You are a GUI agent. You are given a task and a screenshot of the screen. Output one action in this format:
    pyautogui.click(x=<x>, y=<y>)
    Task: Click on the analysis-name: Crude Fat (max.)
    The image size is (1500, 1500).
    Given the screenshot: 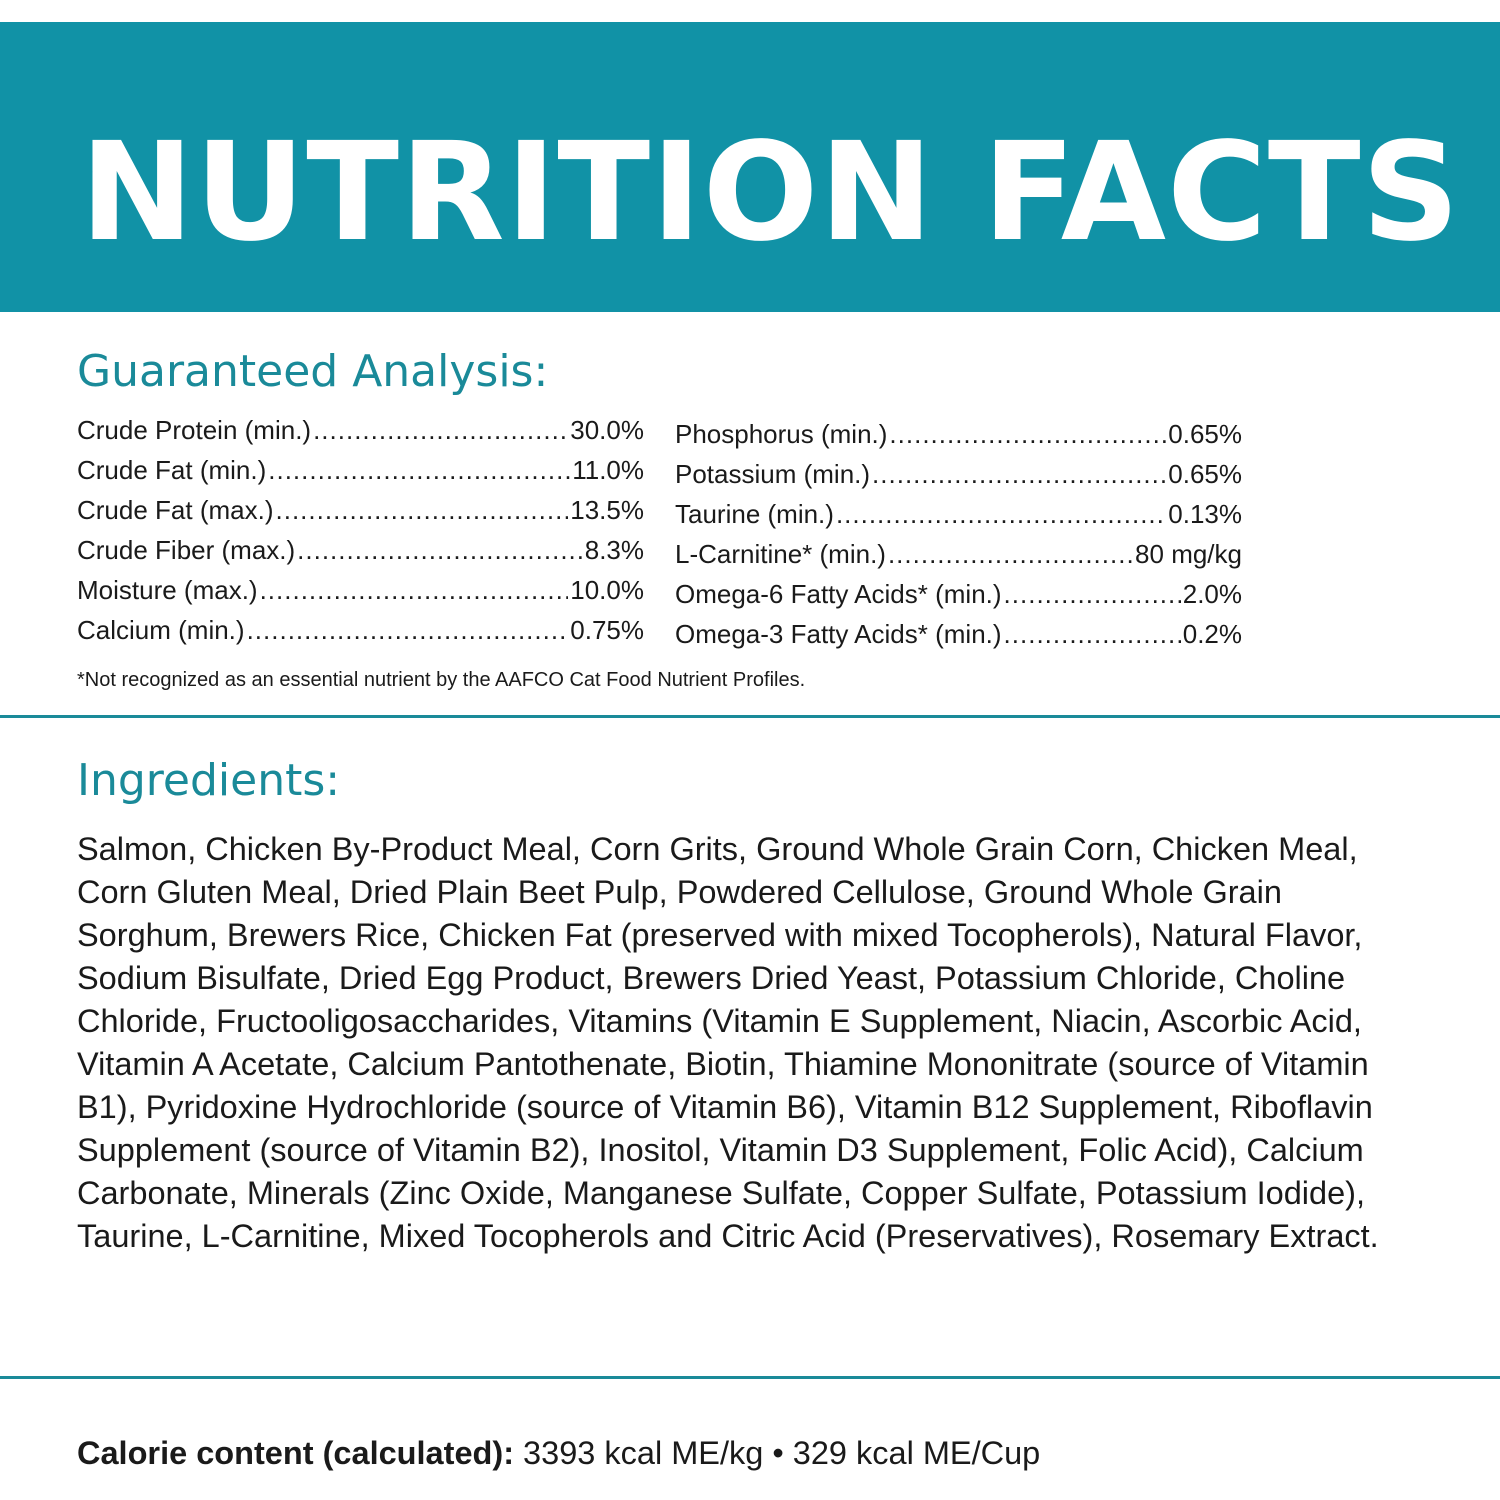 What is the action you would take?
    pyautogui.click(x=175, y=510)
    